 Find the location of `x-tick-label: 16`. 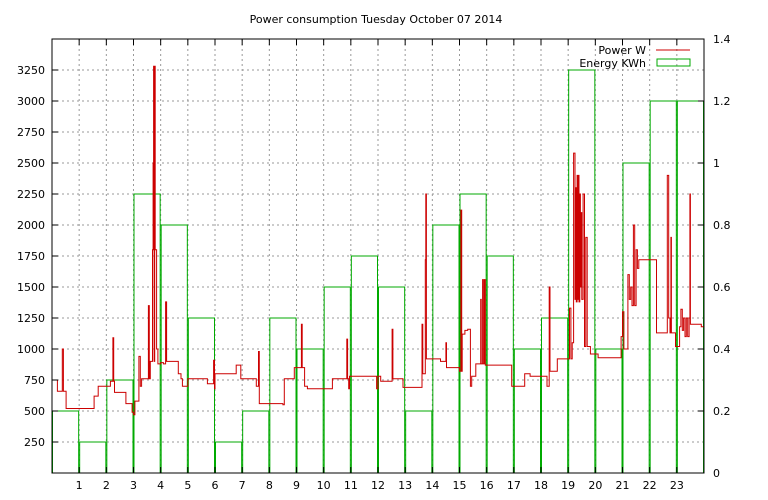

x-tick-label: 16 is located at coordinates (487, 485).